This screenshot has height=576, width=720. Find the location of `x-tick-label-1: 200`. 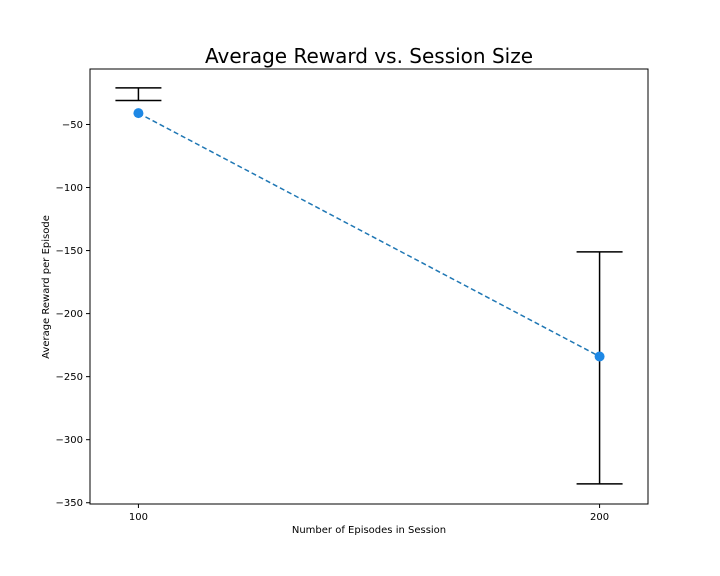

x-tick-label-1: 200 is located at coordinates (599, 517).